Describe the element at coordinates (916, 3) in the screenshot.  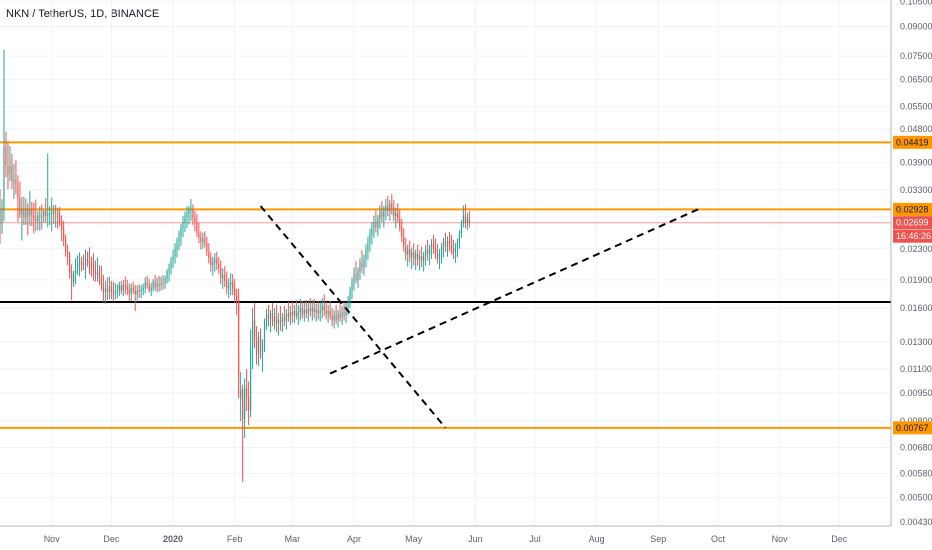
I see `price-tick-label: 0.10500` at that location.